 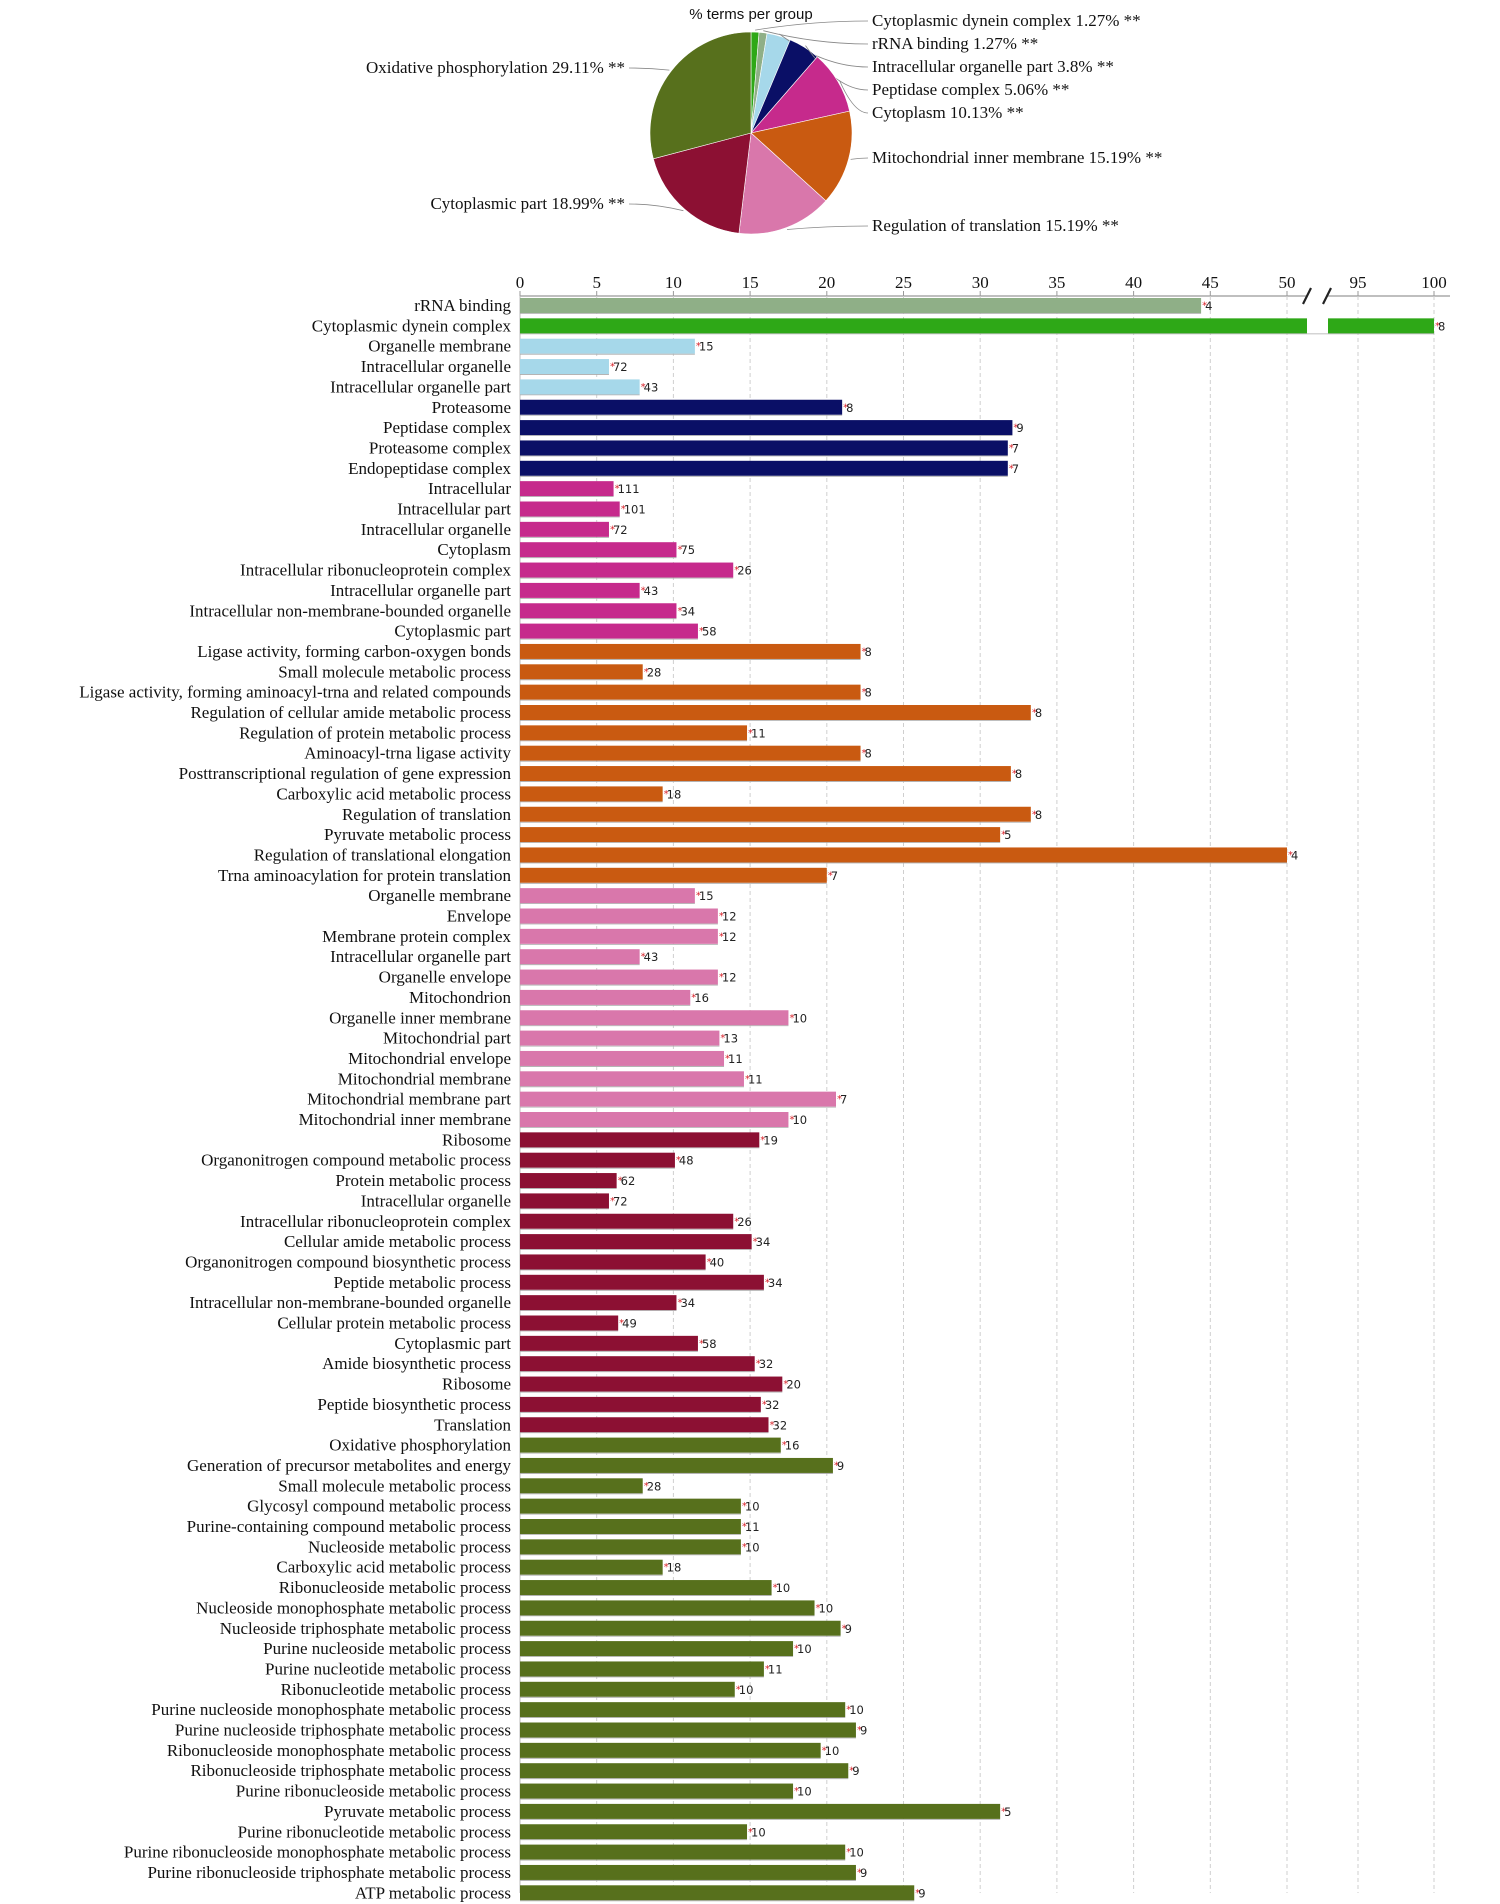 What do you see at coordinates (436, 529) in the screenshot?
I see `bar-term-label: Intracellular organelle` at bounding box center [436, 529].